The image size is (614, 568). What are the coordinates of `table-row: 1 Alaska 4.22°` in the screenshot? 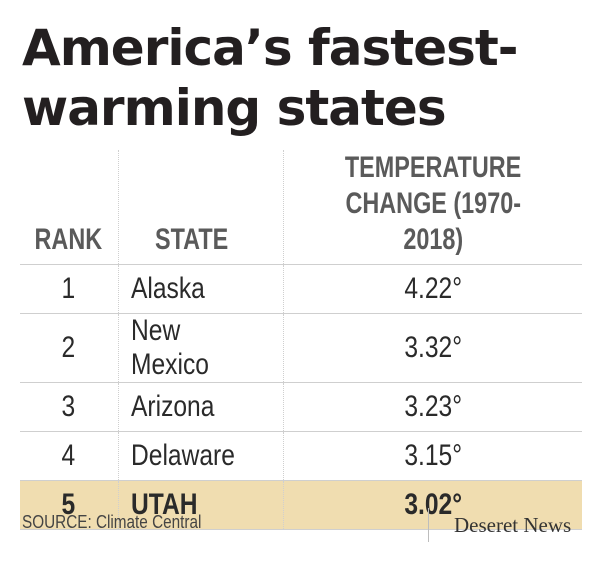 It's located at (301, 289).